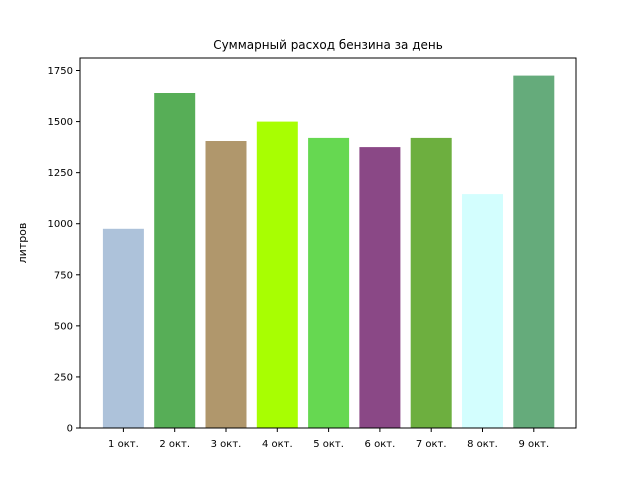 This screenshot has height=480, width=640. What do you see at coordinates (226, 444) in the screenshot?
I see `x-tick-label: 3 окт.` at bounding box center [226, 444].